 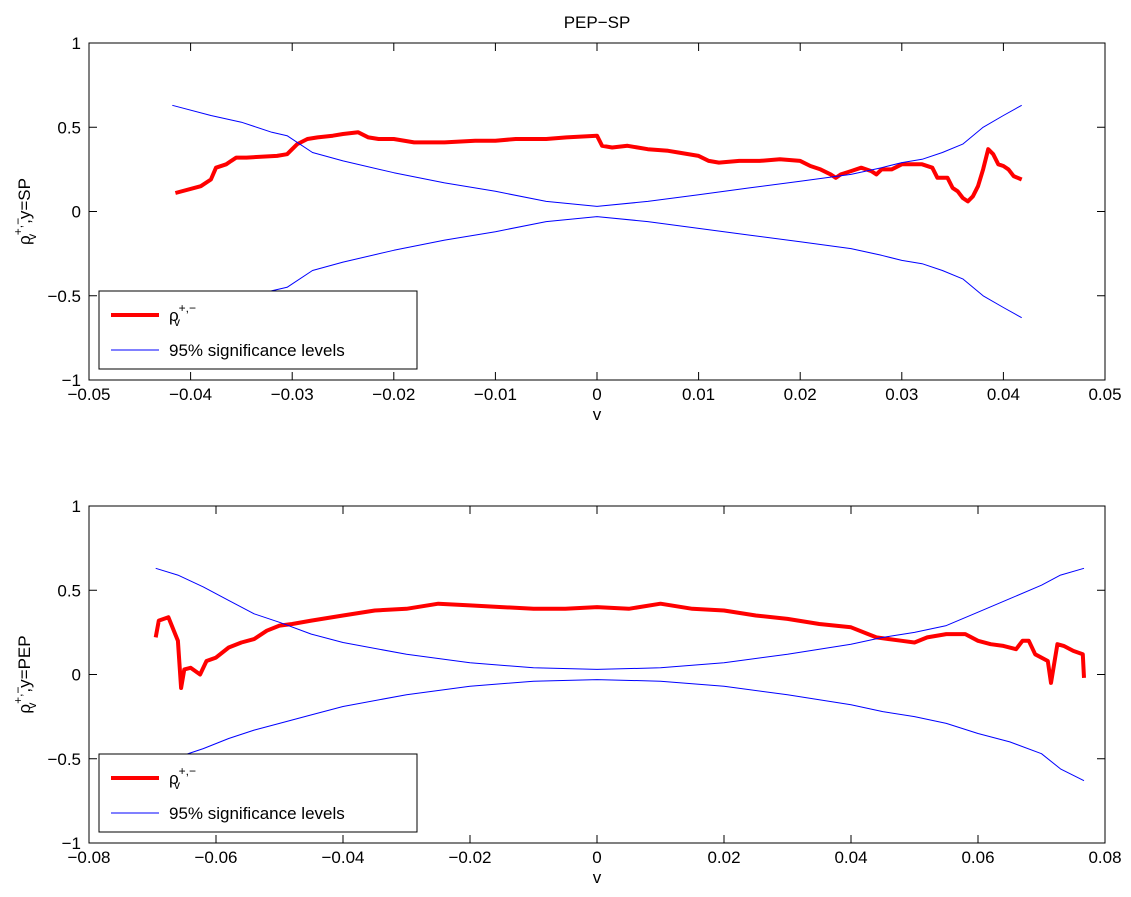 I want to click on x-tick-label: 0.08, so click(x=1104, y=857).